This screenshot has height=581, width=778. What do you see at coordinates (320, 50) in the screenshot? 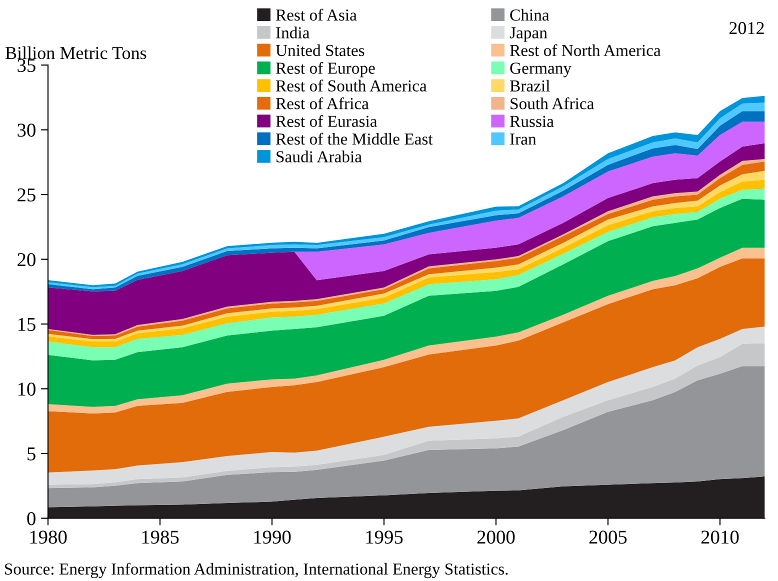
I see `legend-label: United States` at bounding box center [320, 50].